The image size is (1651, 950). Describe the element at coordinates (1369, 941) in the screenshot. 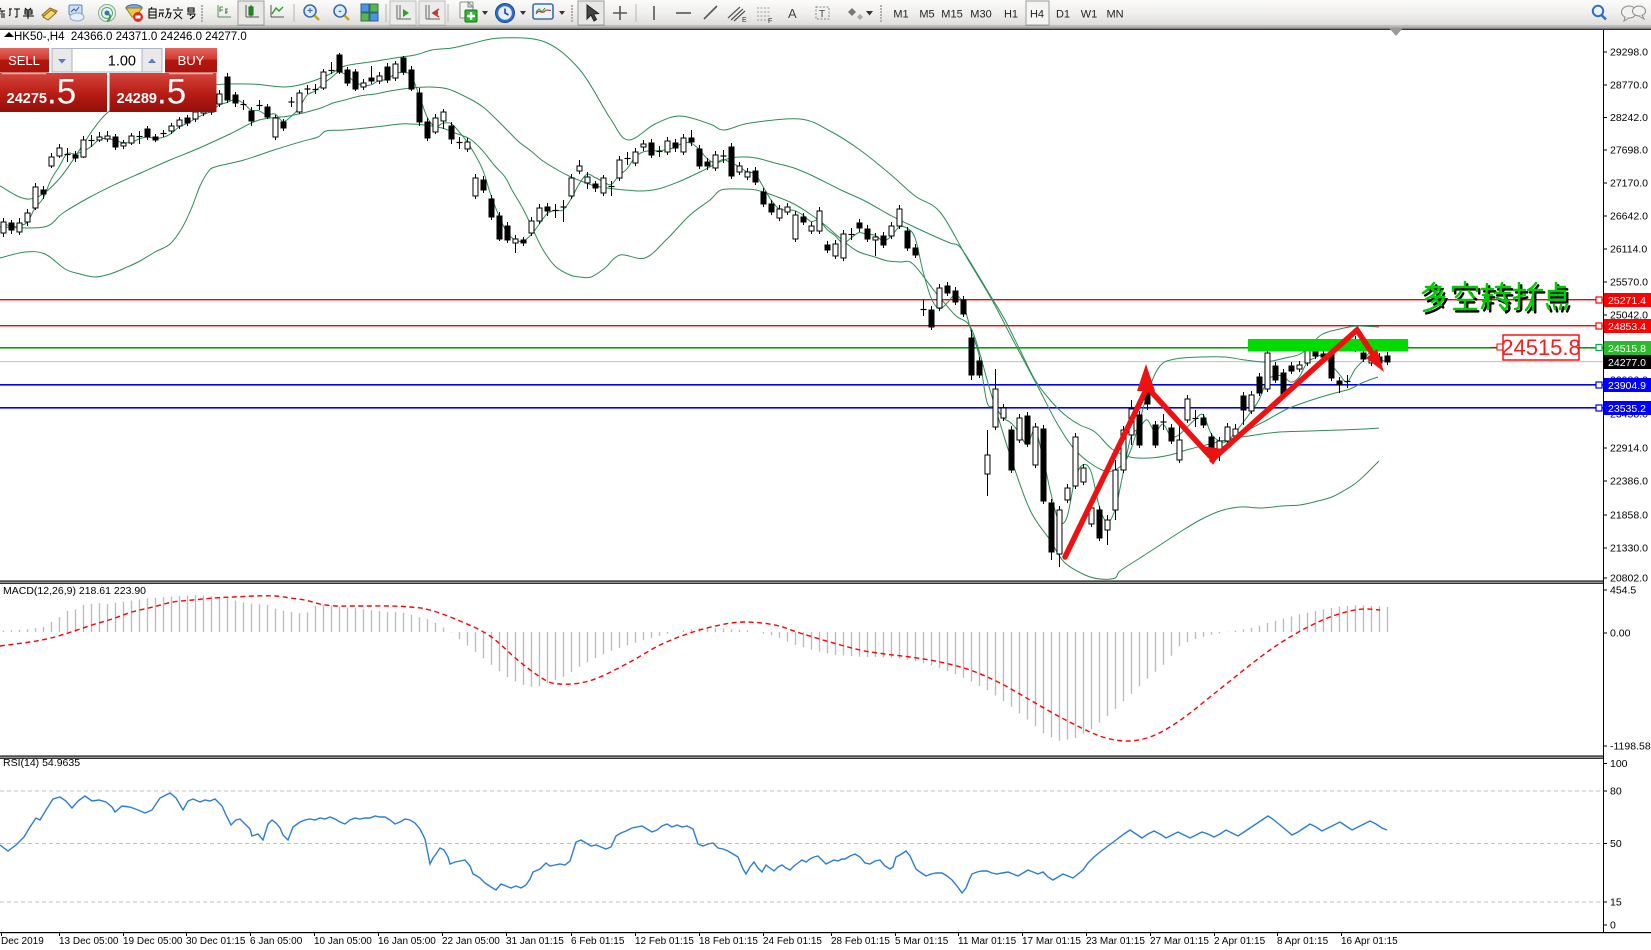

I see `svg-text: 16 Apr 01:15` at that location.